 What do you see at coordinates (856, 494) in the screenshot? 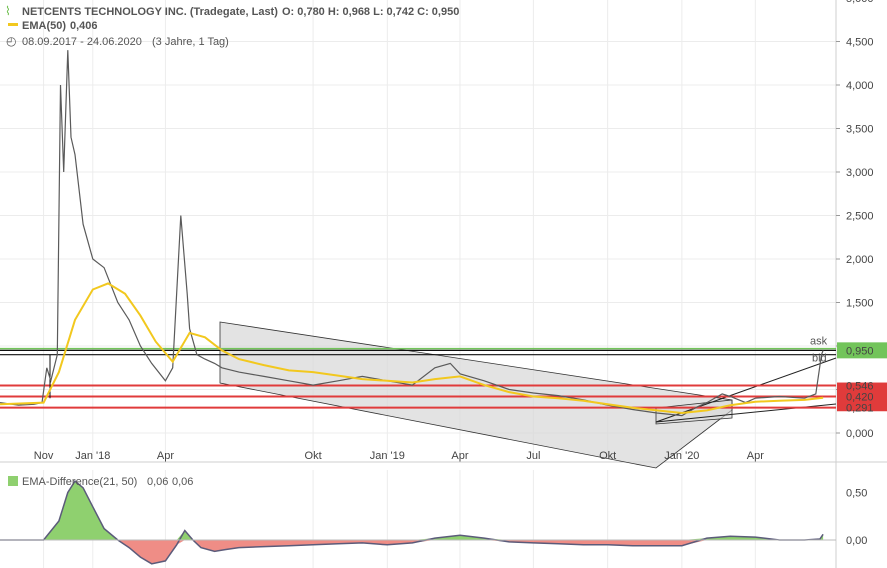
I see `osc-y-tick-label: 0,50` at bounding box center [856, 494].